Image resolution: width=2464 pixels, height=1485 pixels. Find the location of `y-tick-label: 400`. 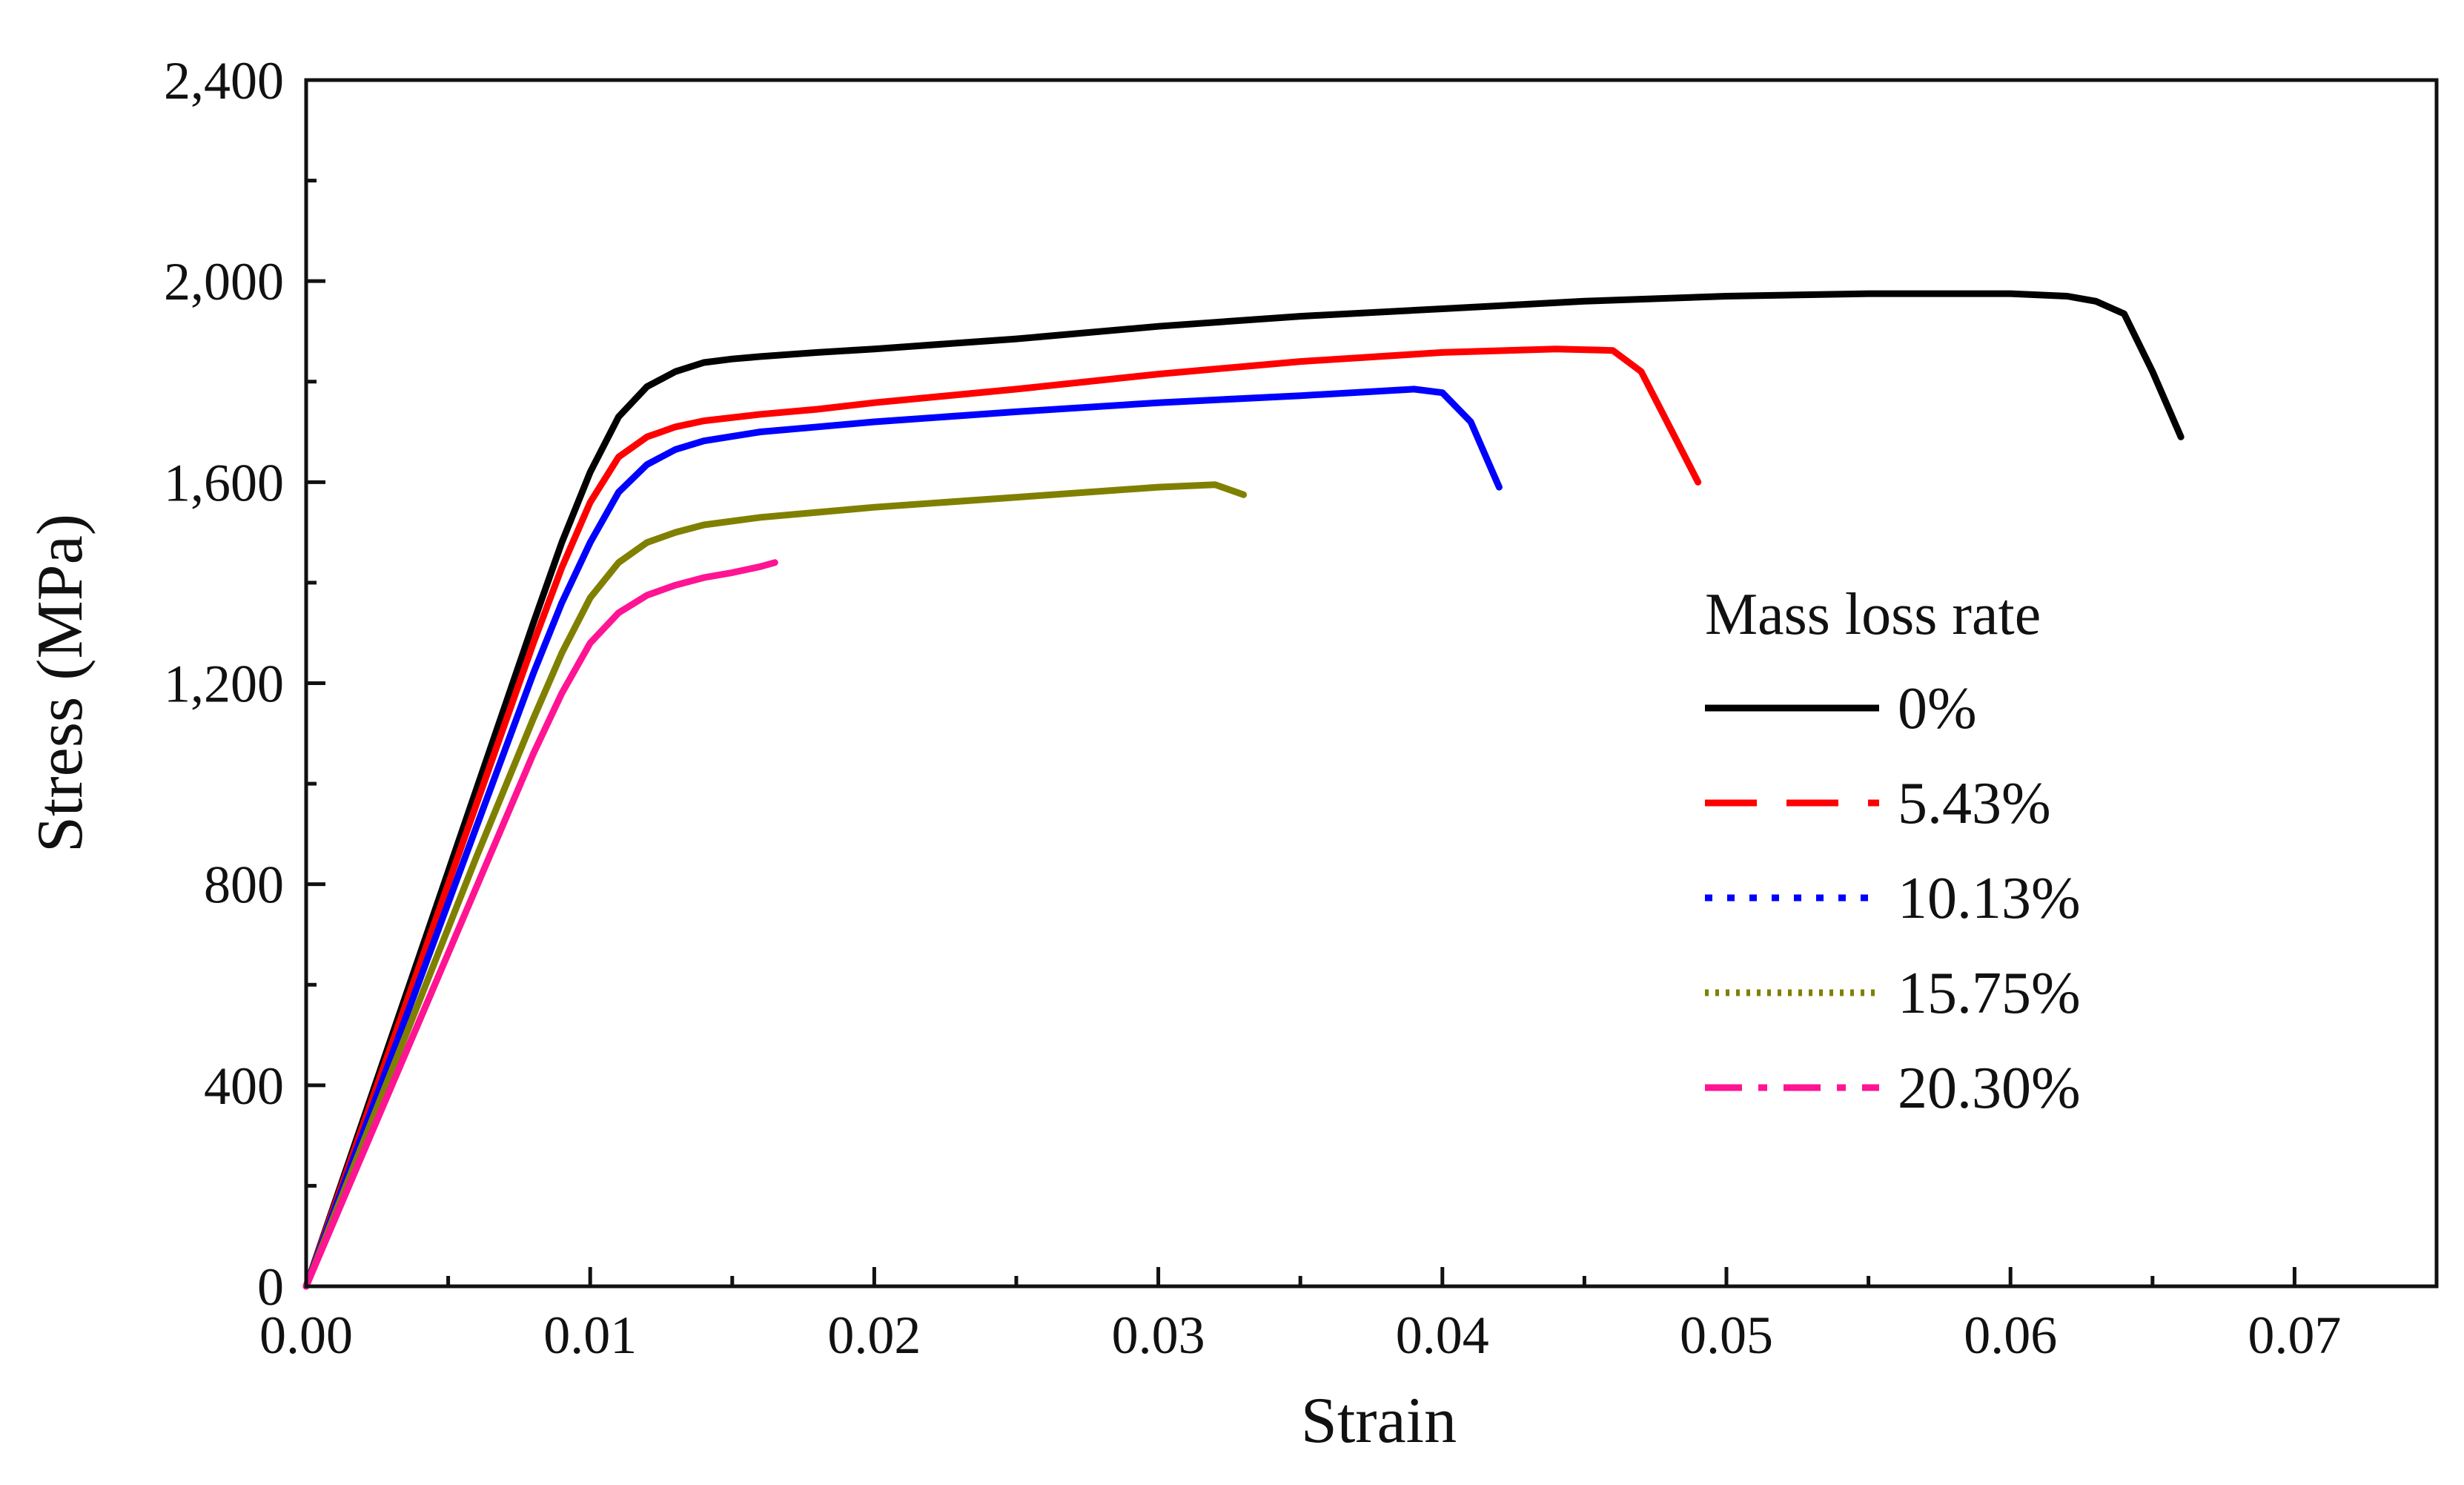

y-tick-label: 400 is located at coordinates (244, 1086).